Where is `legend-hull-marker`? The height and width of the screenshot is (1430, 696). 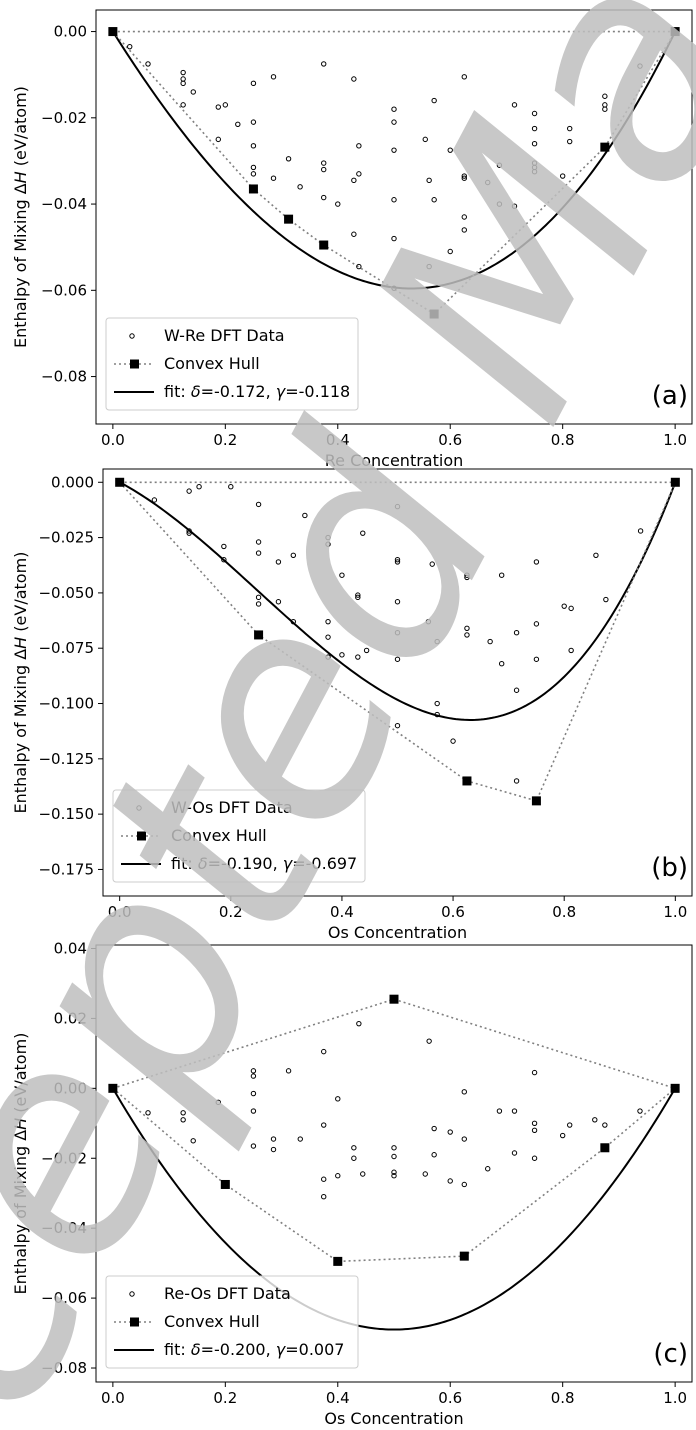 legend-hull-marker is located at coordinates (134, 364).